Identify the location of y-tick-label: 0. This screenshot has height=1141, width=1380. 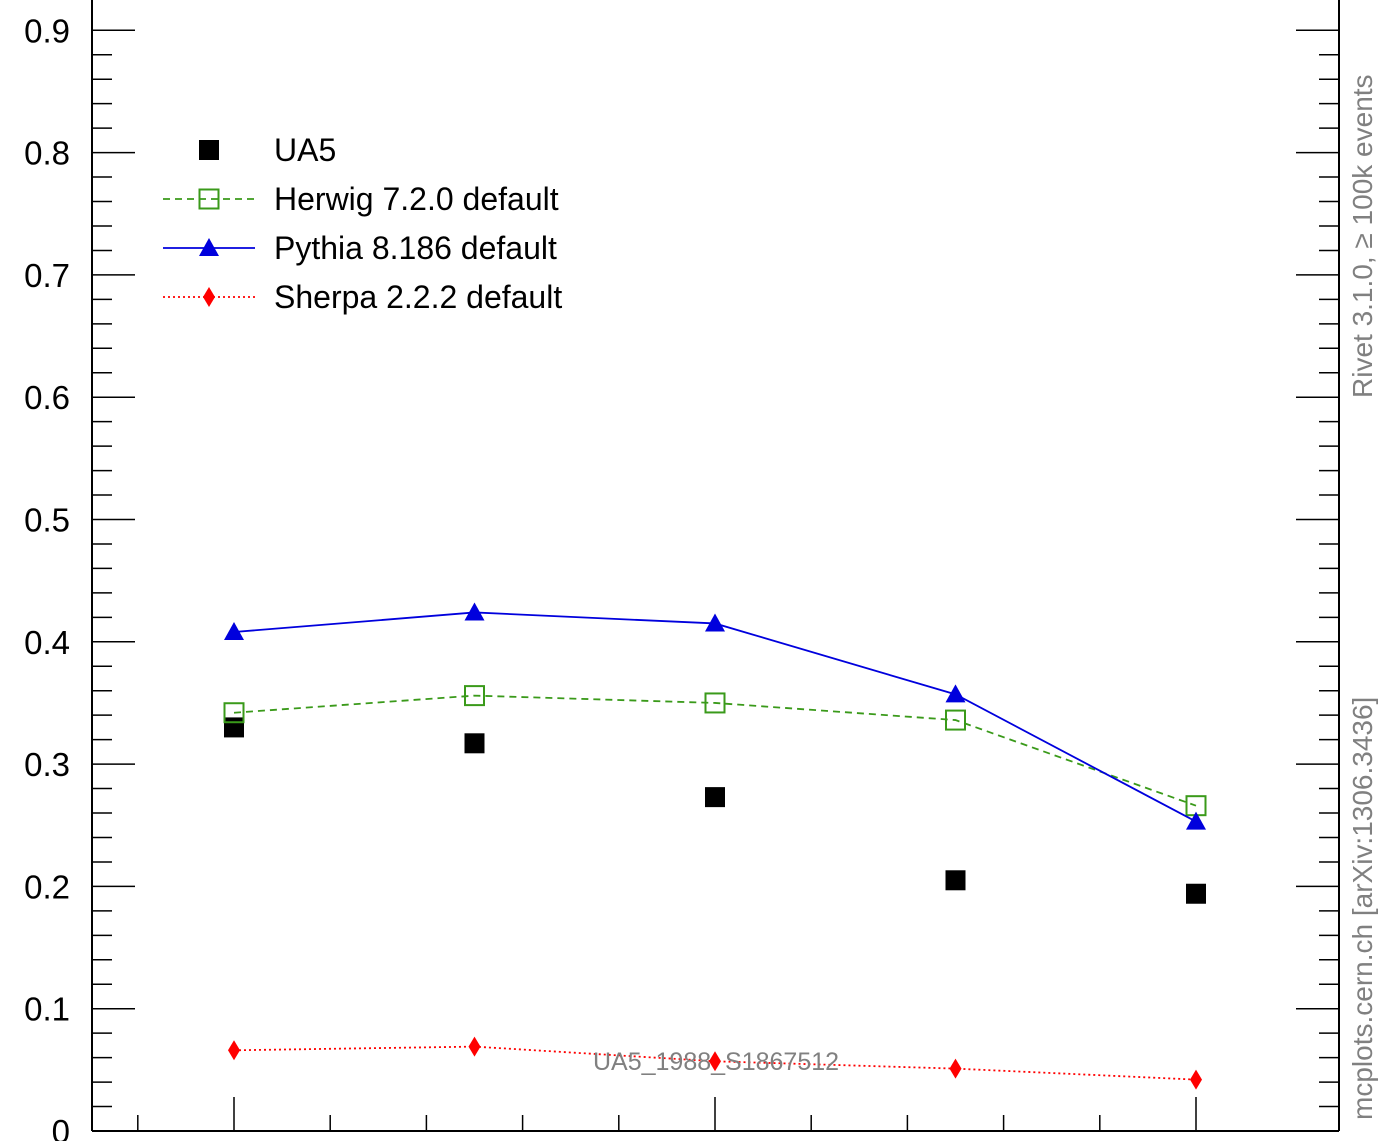
(61, 1127).